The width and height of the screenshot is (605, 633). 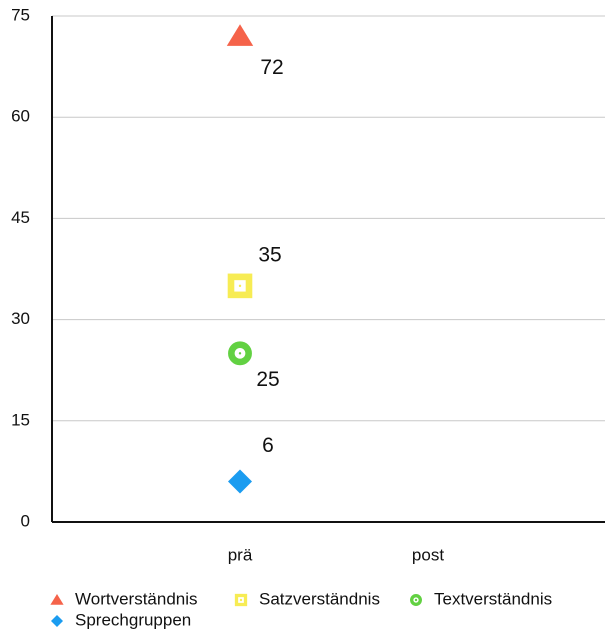 What do you see at coordinates (267, 379) in the screenshot?
I see `data-label: 25` at bounding box center [267, 379].